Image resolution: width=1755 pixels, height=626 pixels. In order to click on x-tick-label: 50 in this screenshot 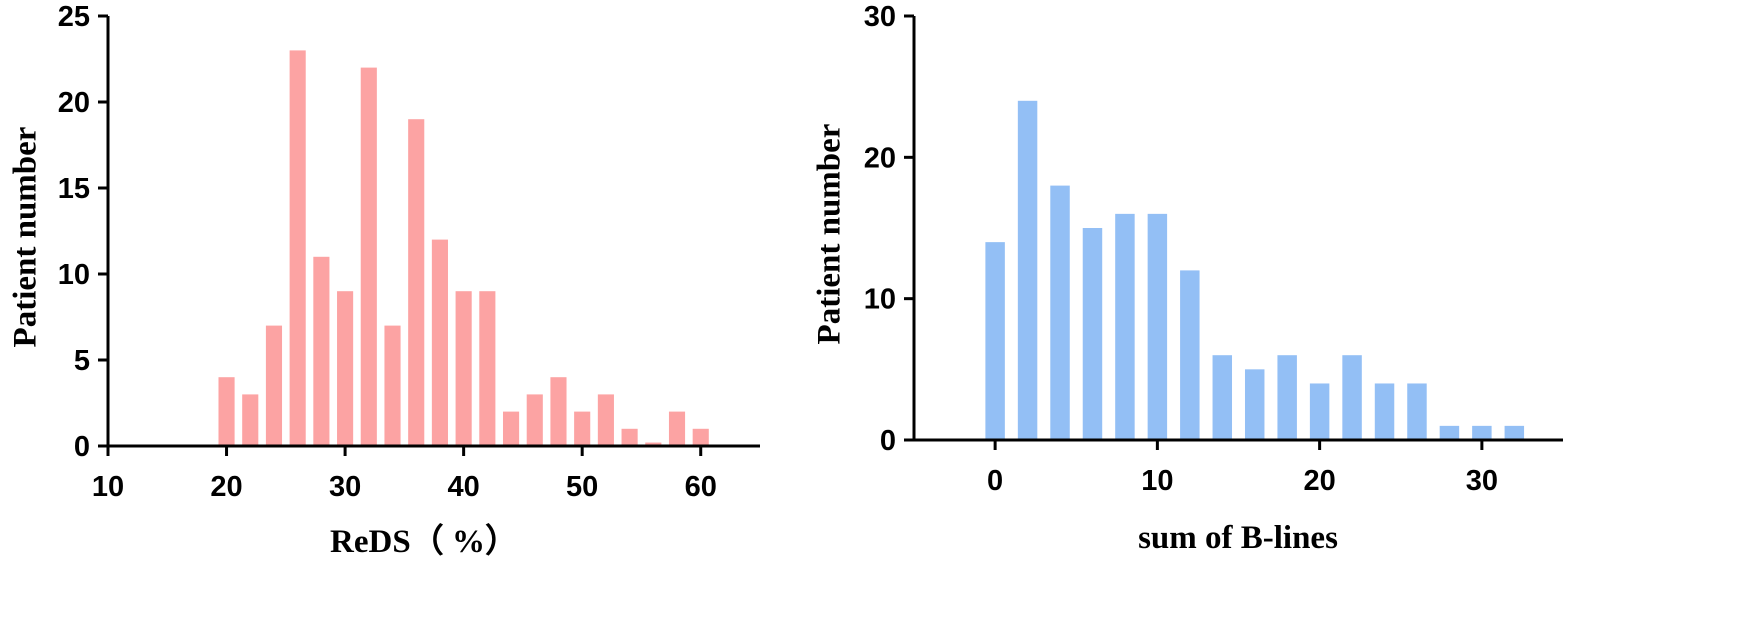, I will do `click(582, 487)`.